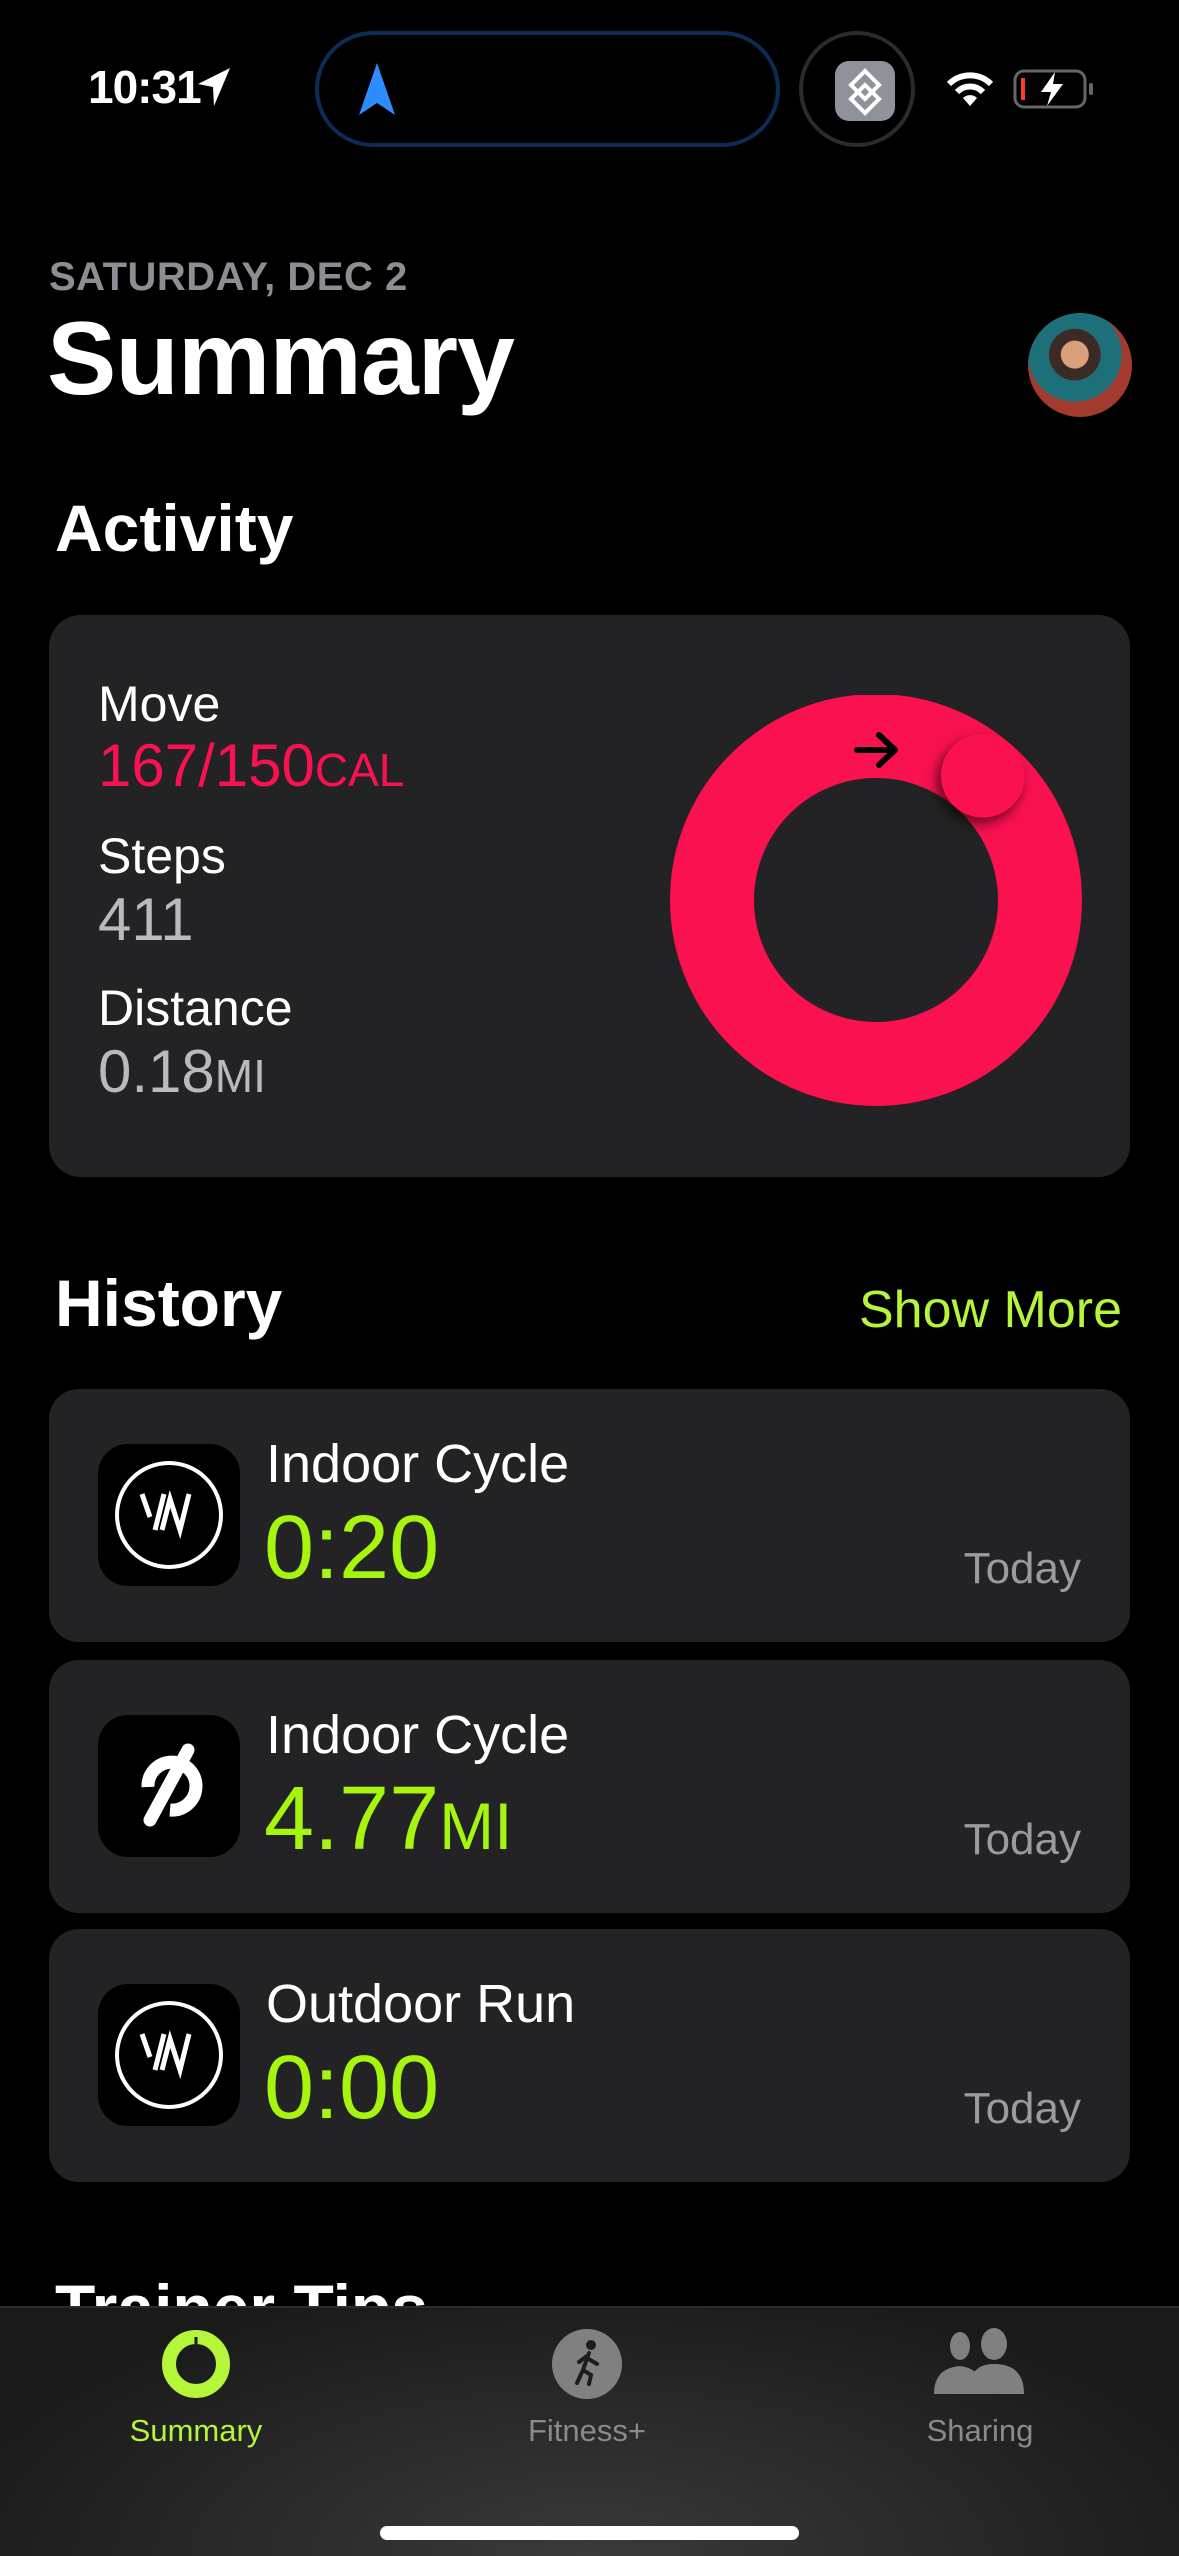 The height and width of the screenshot is (2556, 1179). Describe the element at coordinates (589, 2055) in the screenshot. I see `history-item: Outdoor Run 0:00 Today` at that location.